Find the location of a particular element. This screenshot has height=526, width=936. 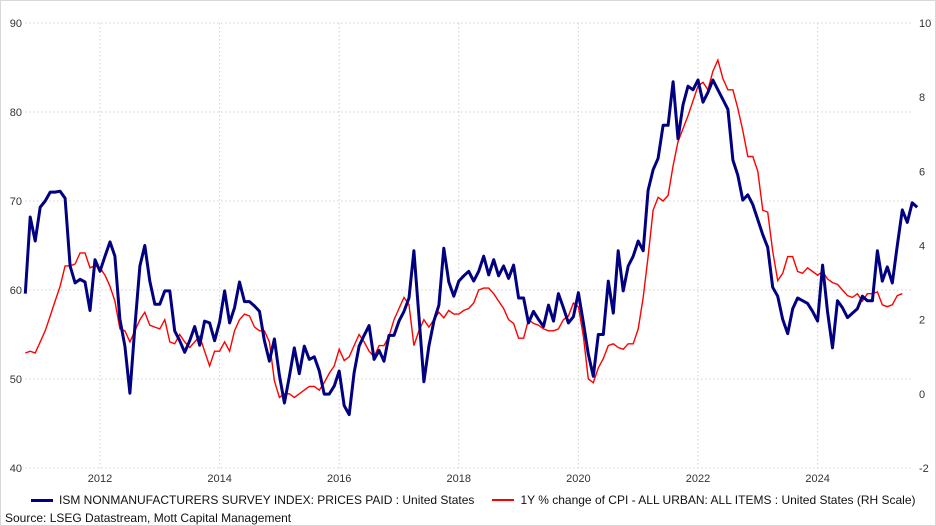

legend-swatch-ism is located at coordinates (42, 500).